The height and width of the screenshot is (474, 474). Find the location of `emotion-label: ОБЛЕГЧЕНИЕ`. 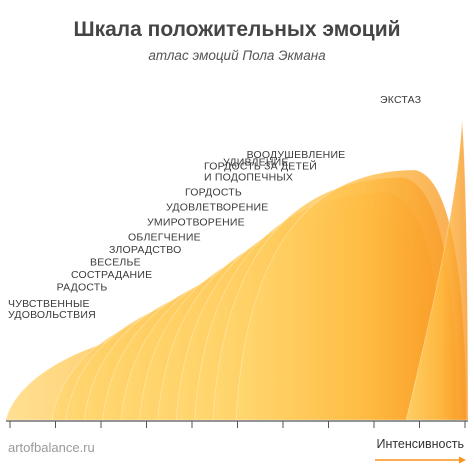

emotion-label: ОБЛЕГЧЕНИЕ is located at coordinates (164, 238).